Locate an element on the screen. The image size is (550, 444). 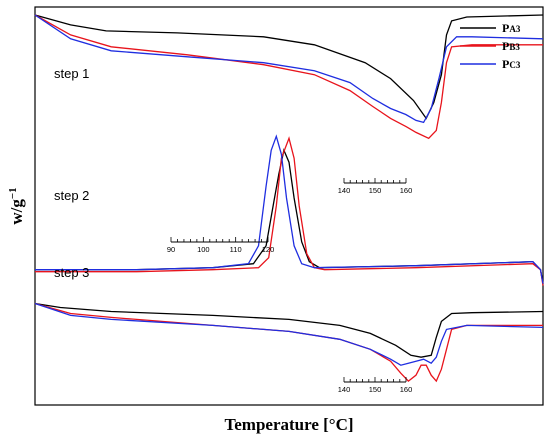
inset-tick-label: 120 is located at coordinates (268, 249).